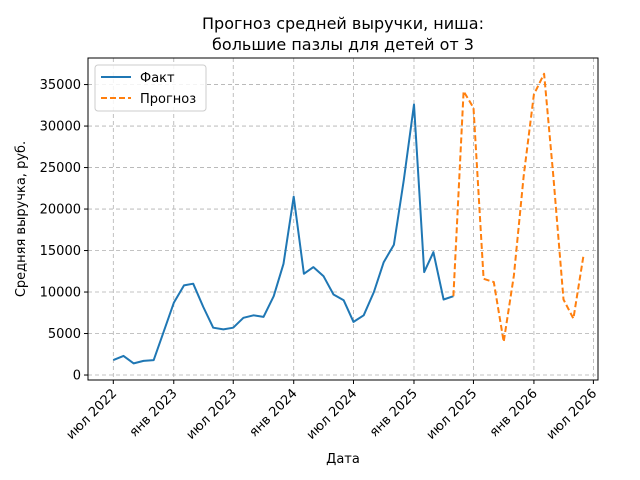  What do you see at coordinates (92, 414) in the screenshot?
I see `x-tick-label: июл 2022` at bounding box center [92, 414].